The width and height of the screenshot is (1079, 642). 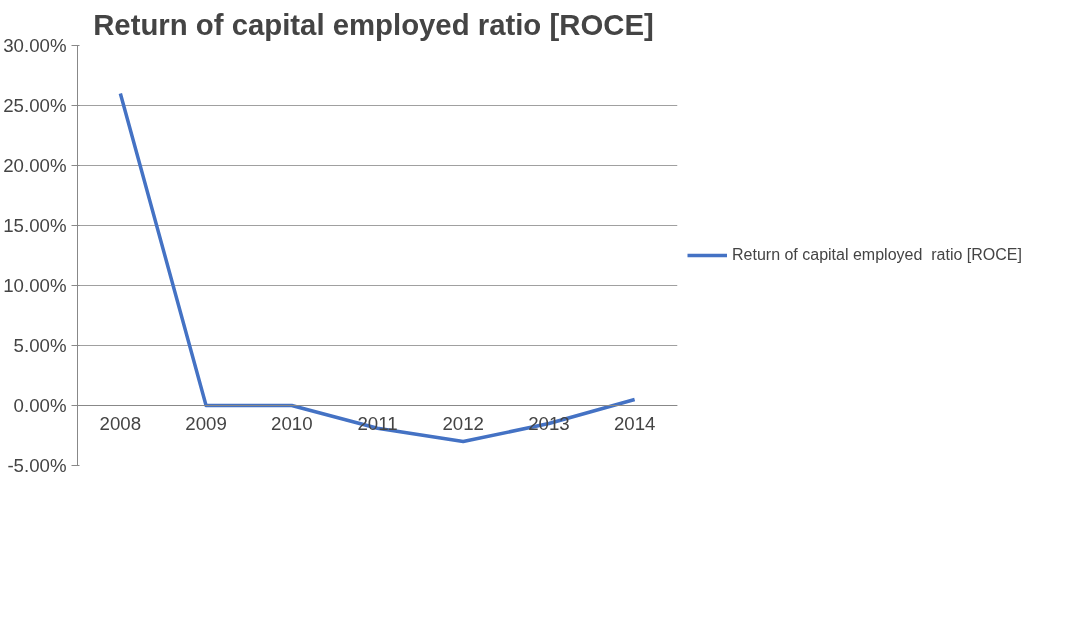 I want to click on y-tick-label: 20.00%, so click(x=35, y=165).